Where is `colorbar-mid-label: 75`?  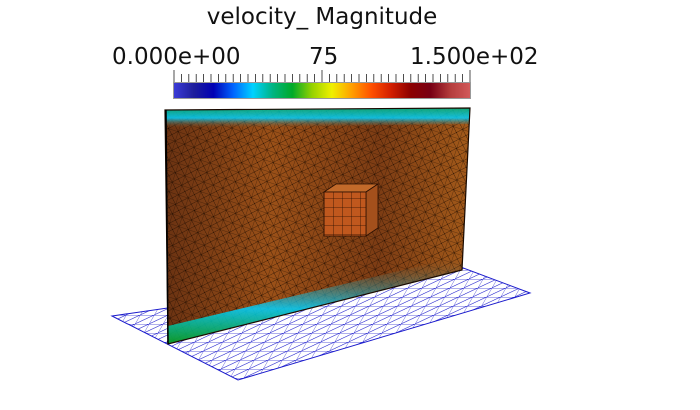
colorbar-mid-label: 75 is located at coordinates (324, 57).